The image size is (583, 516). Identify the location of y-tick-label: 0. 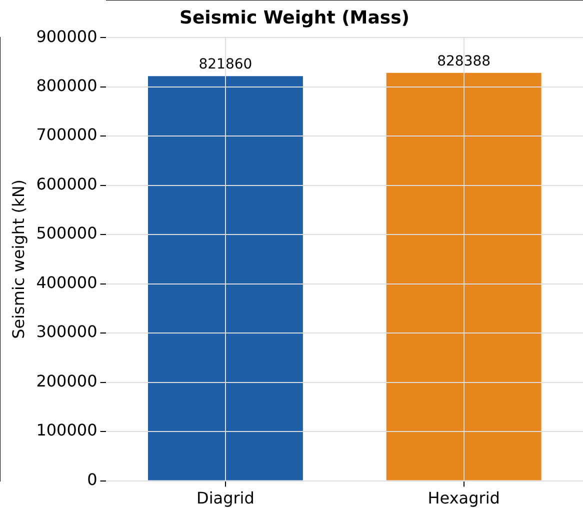
(92, 479).